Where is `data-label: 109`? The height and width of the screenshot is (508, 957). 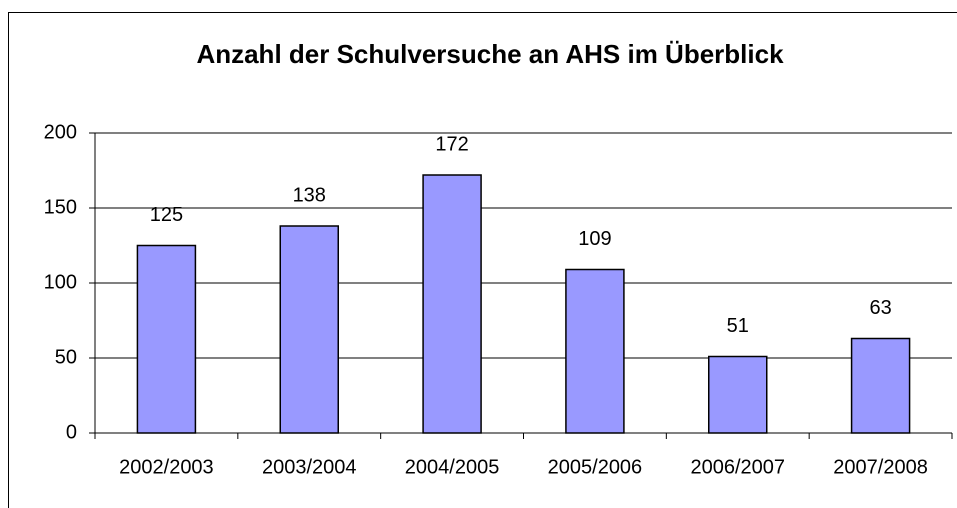 data-label: 109 is located at coordinates (594, 239).